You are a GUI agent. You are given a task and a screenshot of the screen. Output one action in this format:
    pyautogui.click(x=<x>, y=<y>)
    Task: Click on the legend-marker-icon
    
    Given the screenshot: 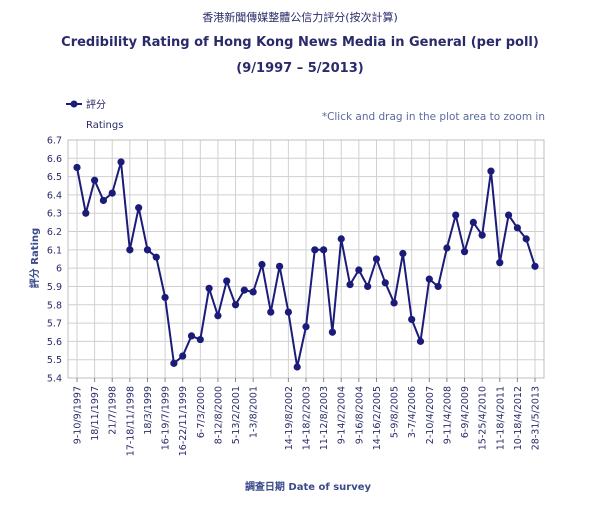 What is the action you would take?
    pyautogui.click(x=74, y=104)
    